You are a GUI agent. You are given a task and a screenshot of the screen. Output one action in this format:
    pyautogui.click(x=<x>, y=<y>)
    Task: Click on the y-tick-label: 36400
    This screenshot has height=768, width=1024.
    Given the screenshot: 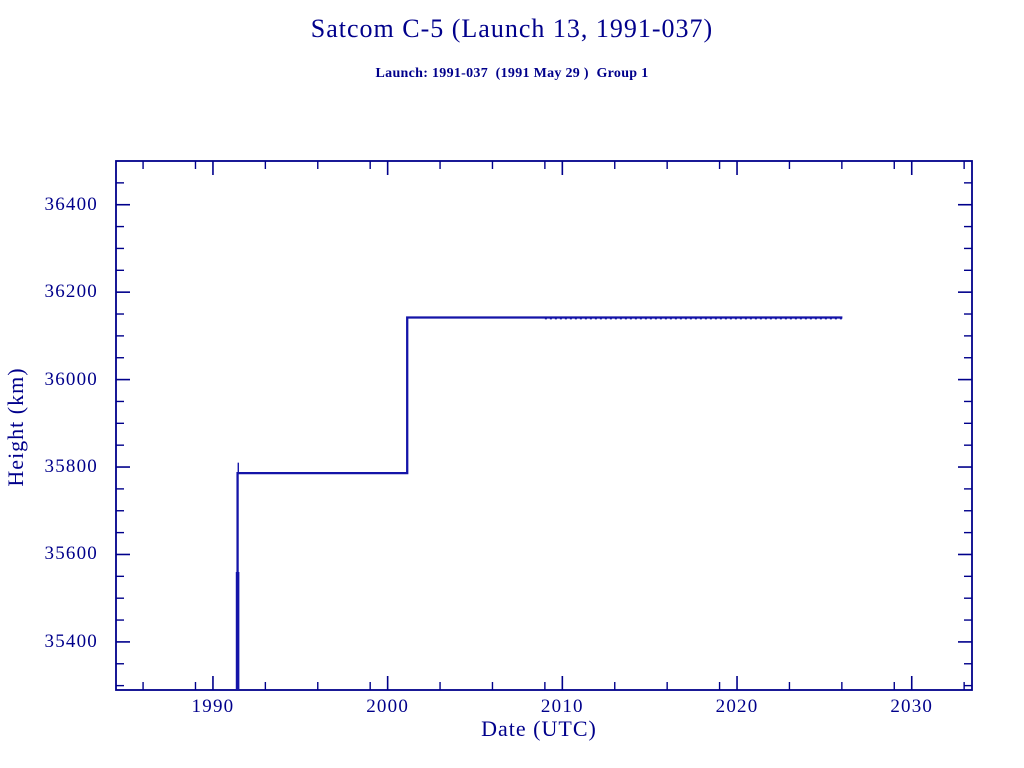 What is the action you would take?
    pyautogui.click(x=71, y=204)
    